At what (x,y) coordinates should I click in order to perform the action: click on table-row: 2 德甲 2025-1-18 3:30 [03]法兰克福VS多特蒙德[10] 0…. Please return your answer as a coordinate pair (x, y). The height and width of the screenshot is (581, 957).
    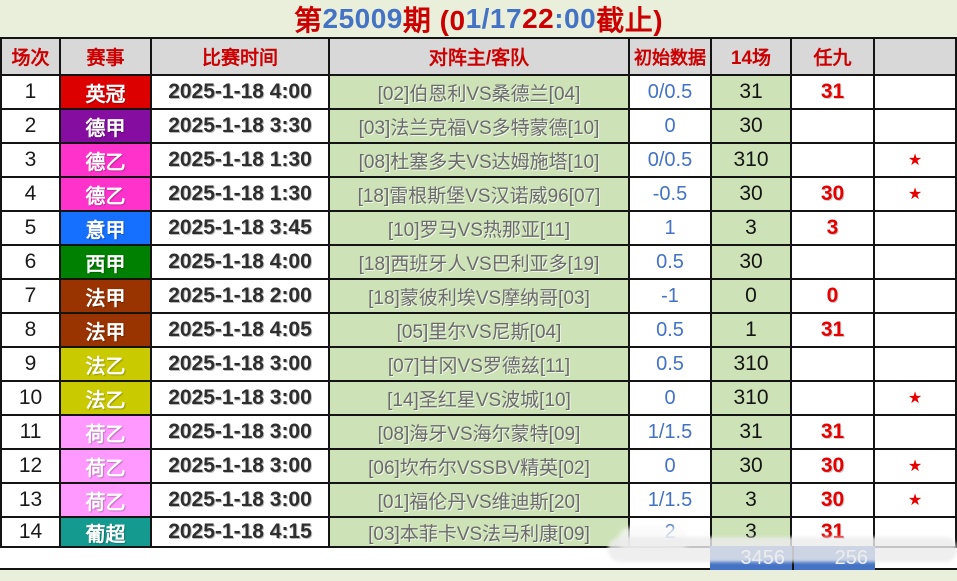
    Looking at the image, I should click on (479, 127).